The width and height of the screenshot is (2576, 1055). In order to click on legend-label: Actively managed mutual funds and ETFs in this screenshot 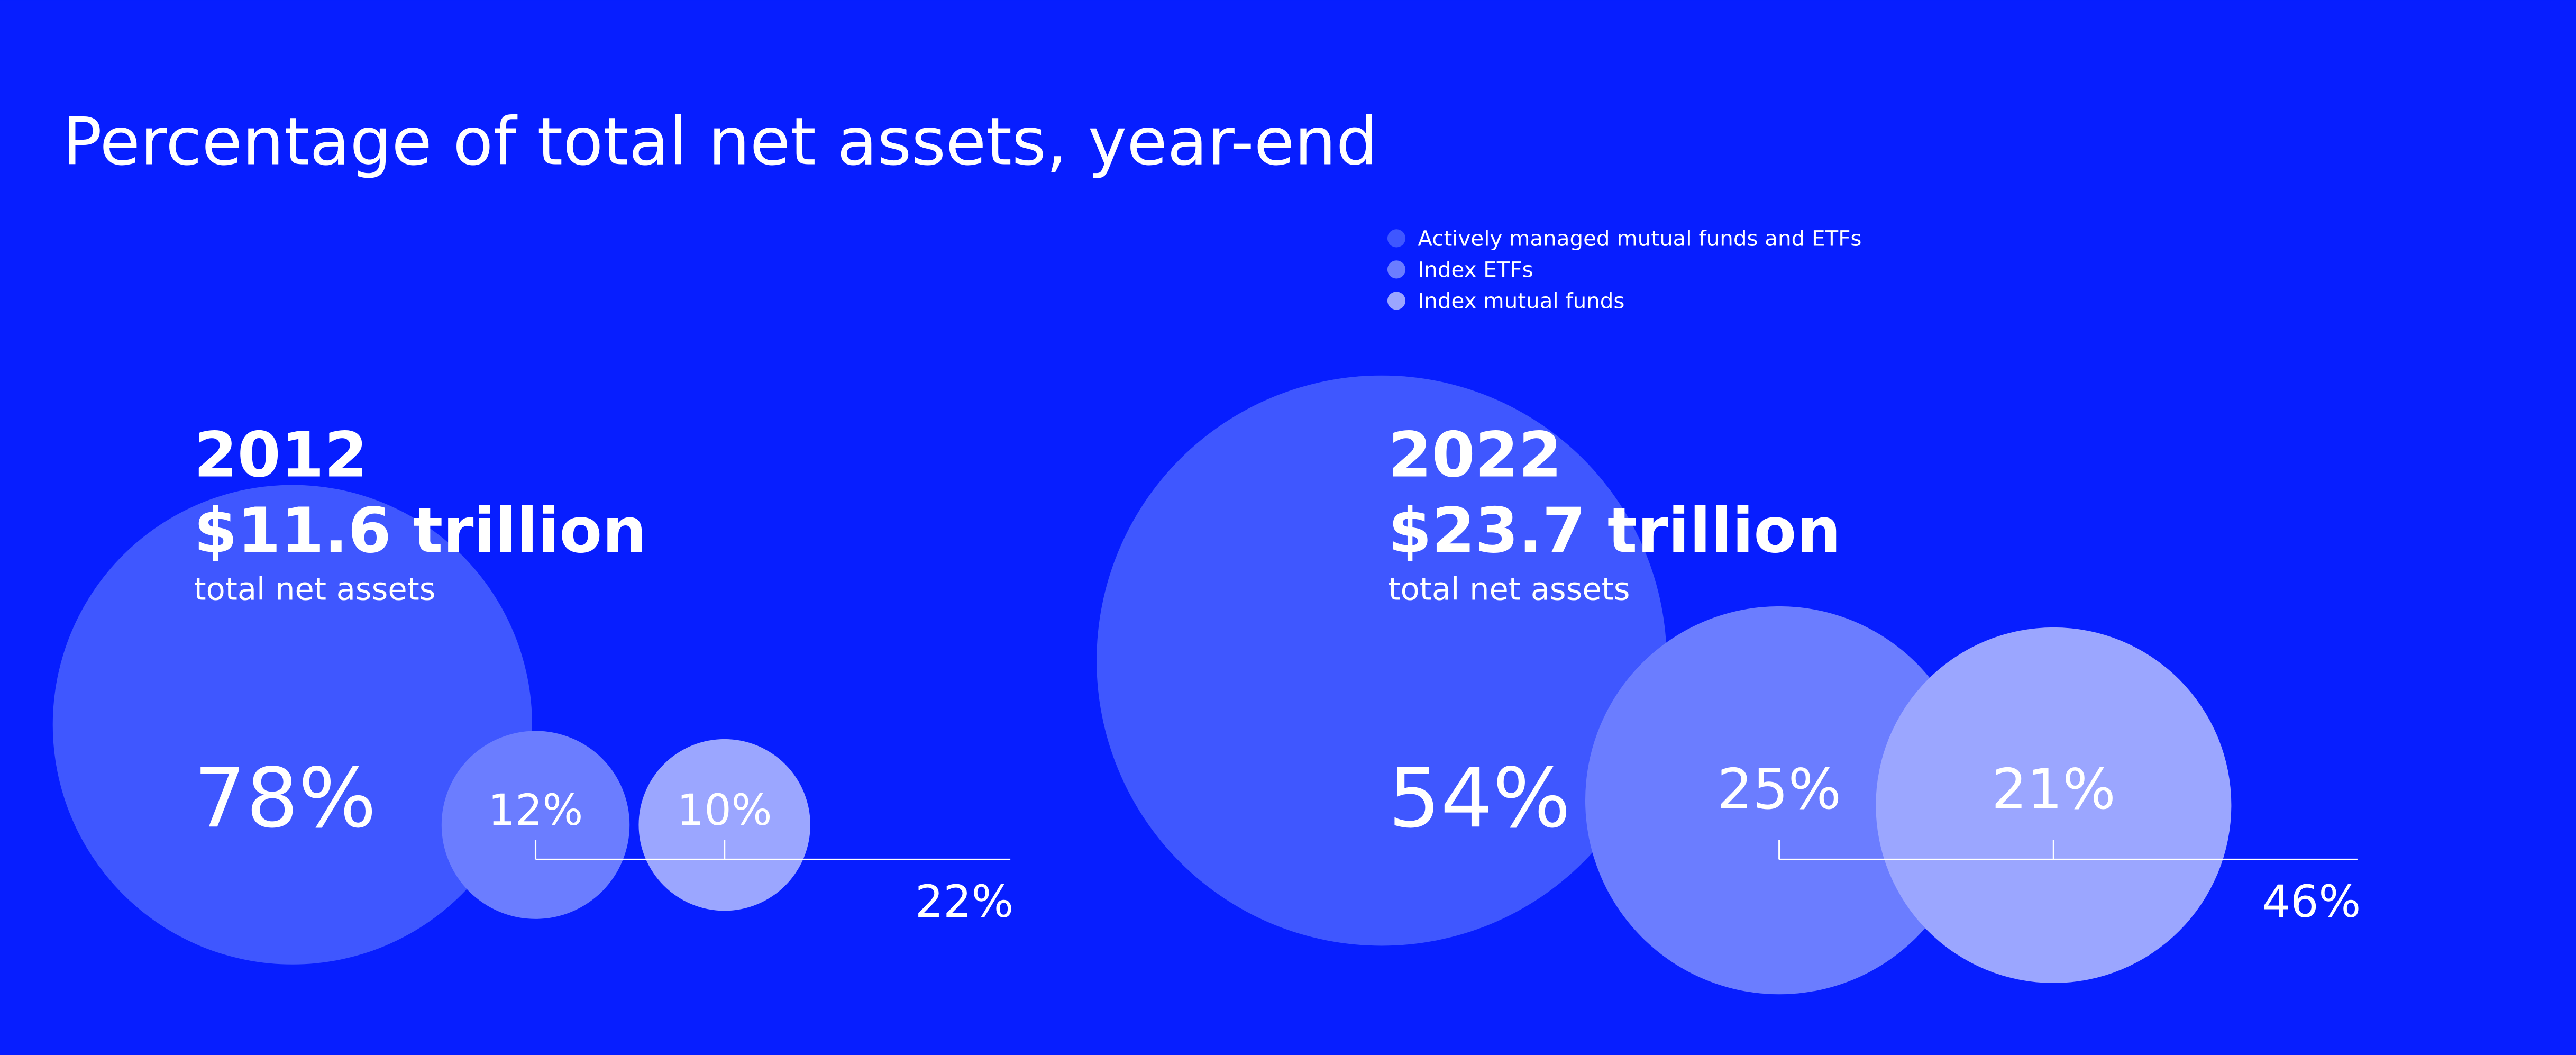, I will do `click(1639, 238)`.